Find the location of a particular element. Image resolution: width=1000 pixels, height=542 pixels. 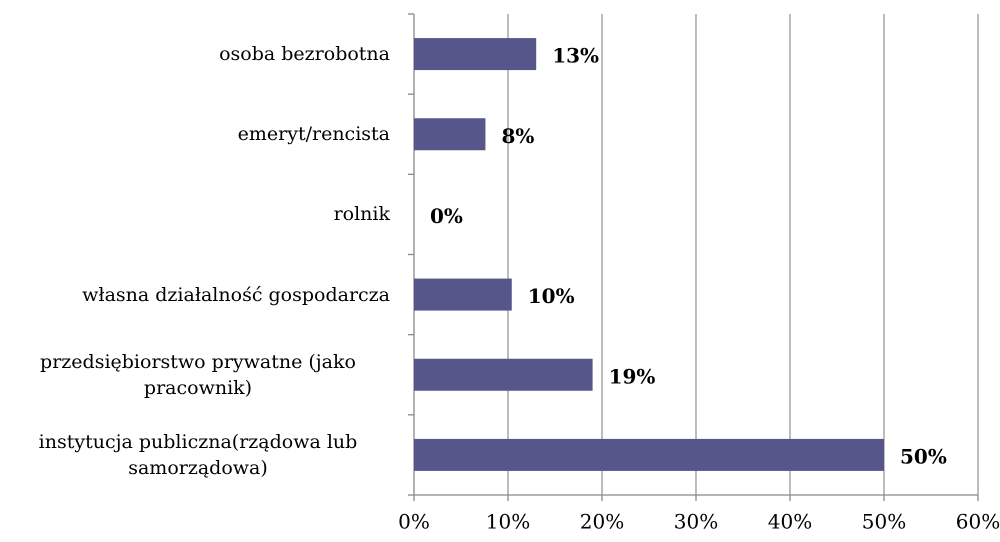

data-label: 10% is located at coordinates (551, 296).